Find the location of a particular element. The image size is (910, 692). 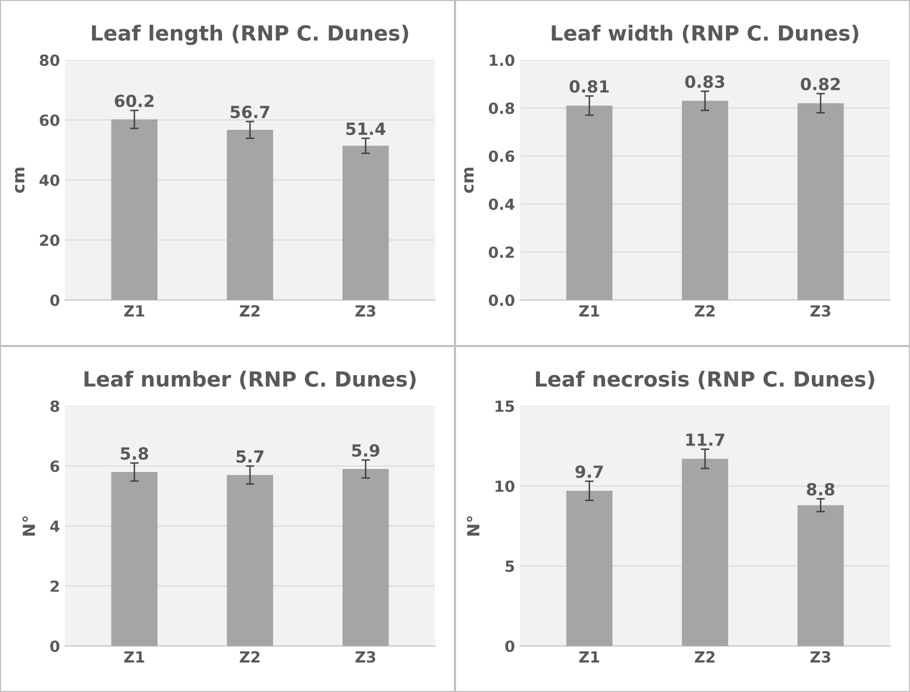

data-label: 0.83 is located at coordinates (704, 81).